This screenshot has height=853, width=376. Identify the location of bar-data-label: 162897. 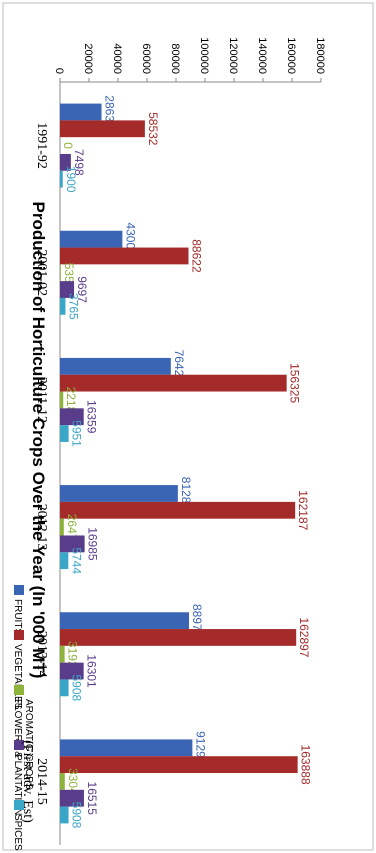
(304, 637).